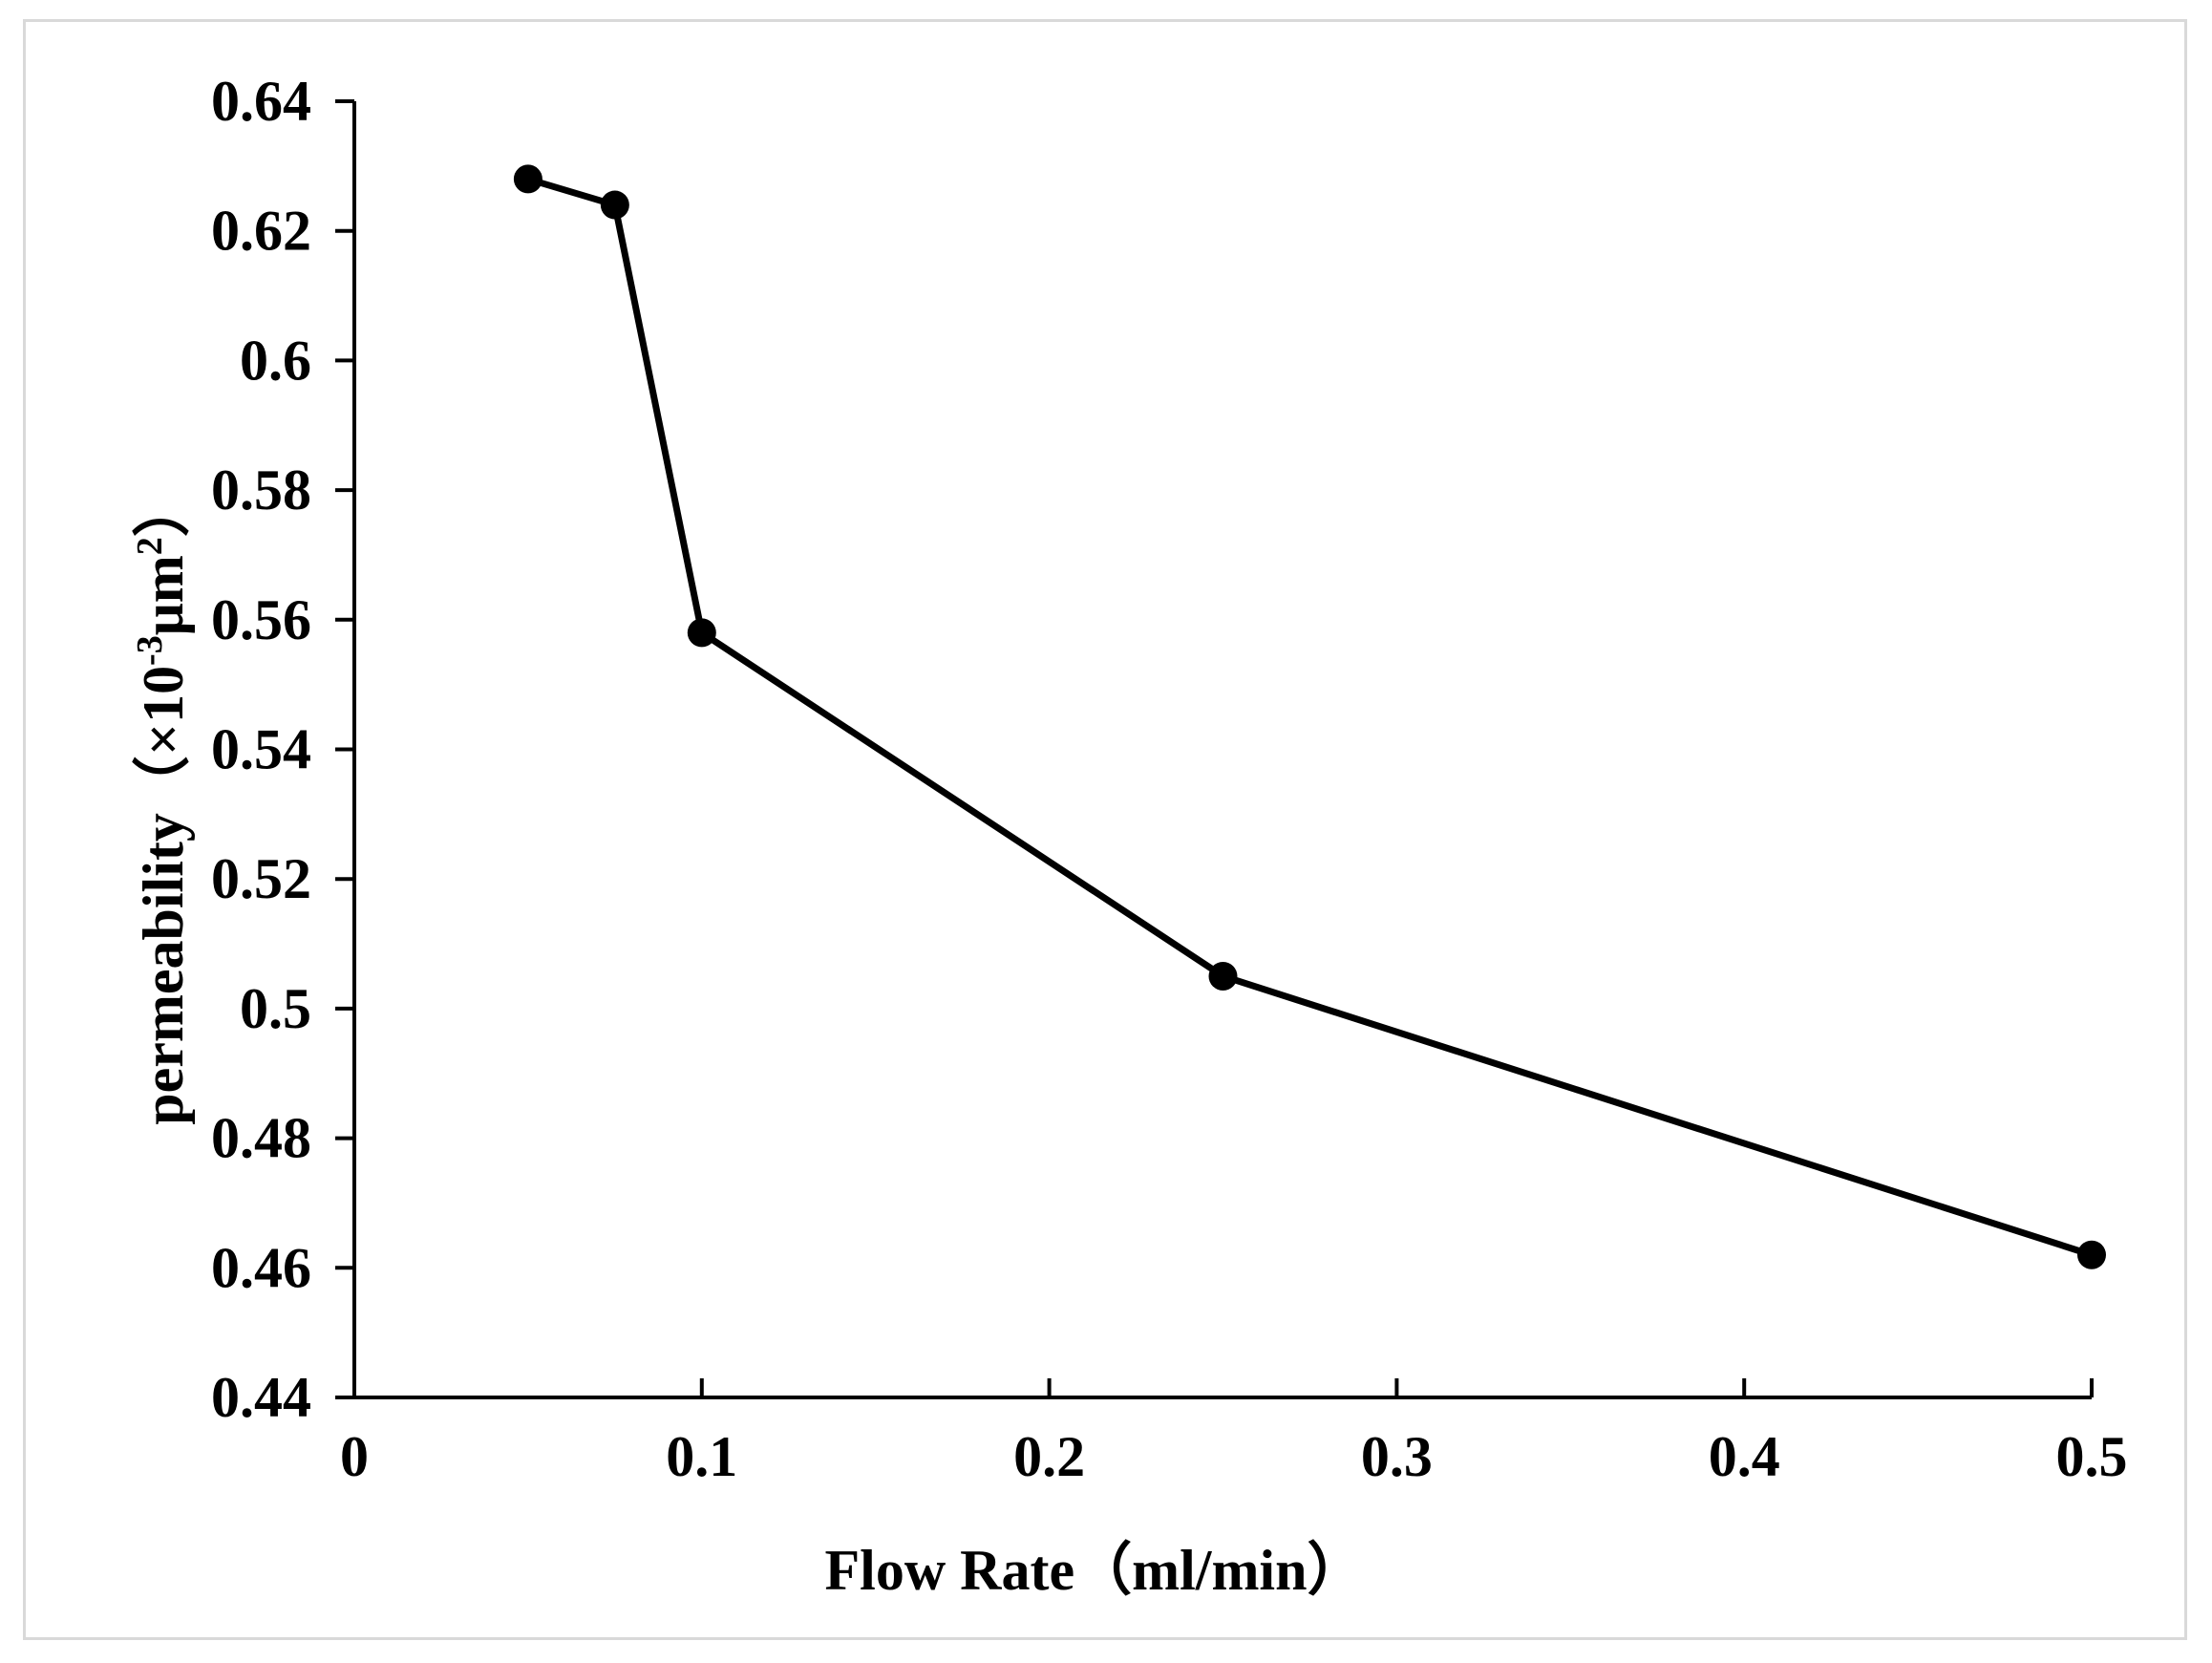 This screenshot has width=2212, height=1663. Describe the element at coordinates (163, 595) in the screenshot. I see `y-axis-title-unit: μm` at that location.